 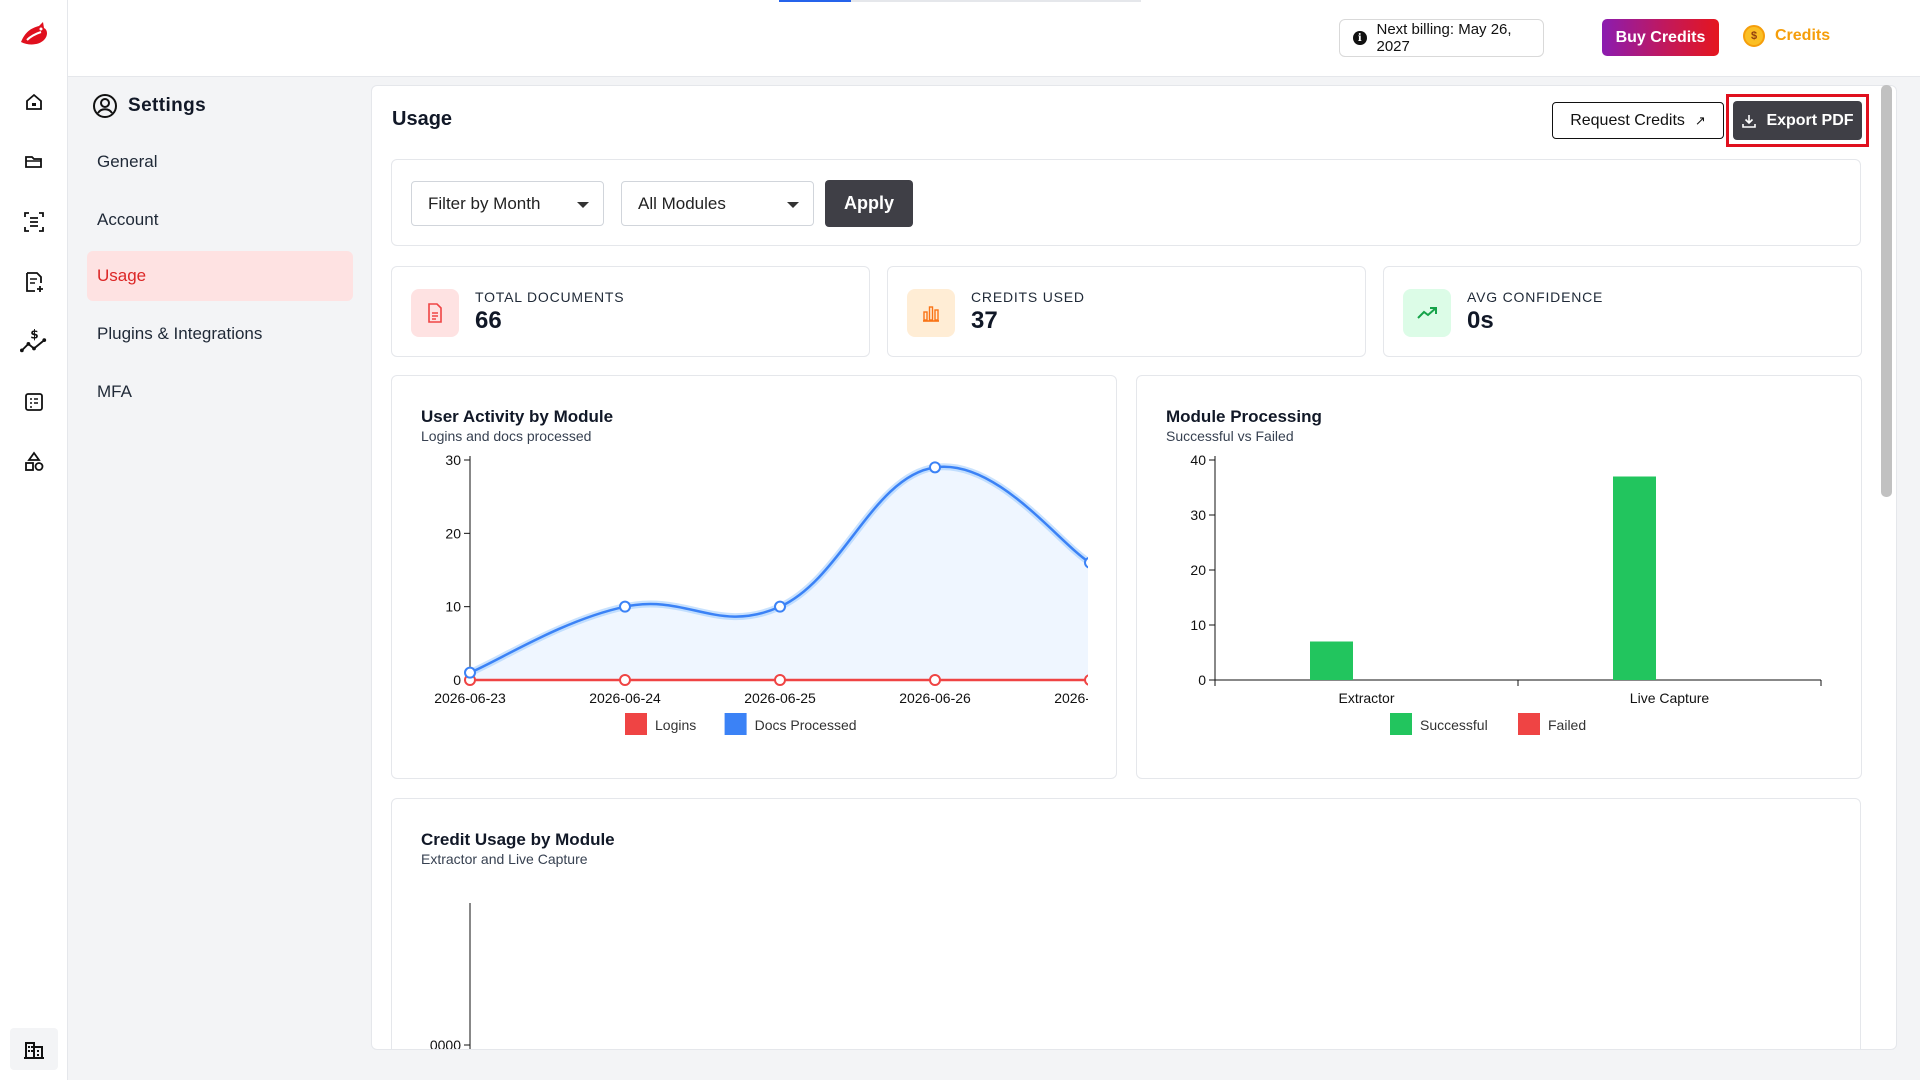 What do you see at coordinates (127, 161) in the screenshot?
I see `settings-nav-general: General` at bounding box center [127, 161].